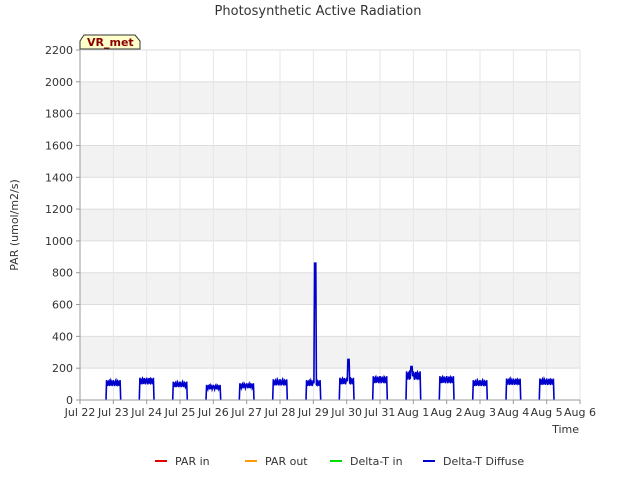 This screenshot has height=480, width=640. What do you see at coordinates (318, 11) in the screenshot?
I see `chart-title: Photosynthetic Active Radiation` at bounding box center [318, 11].